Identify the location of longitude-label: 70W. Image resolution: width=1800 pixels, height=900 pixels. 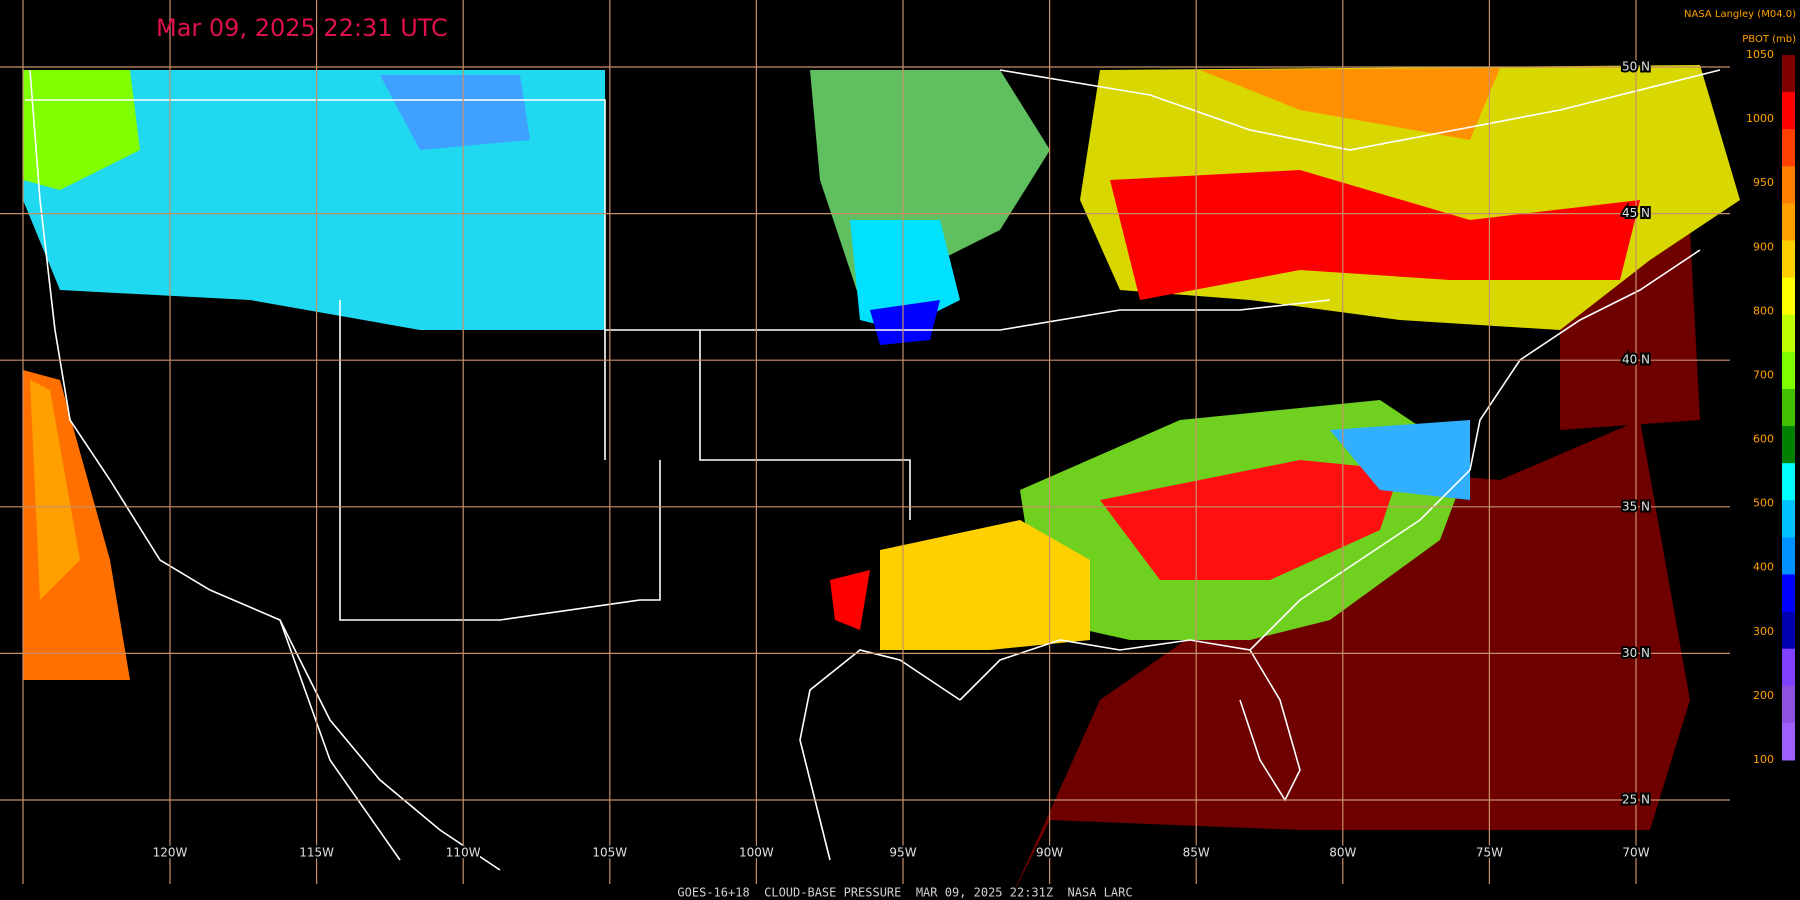
(1635, 853).